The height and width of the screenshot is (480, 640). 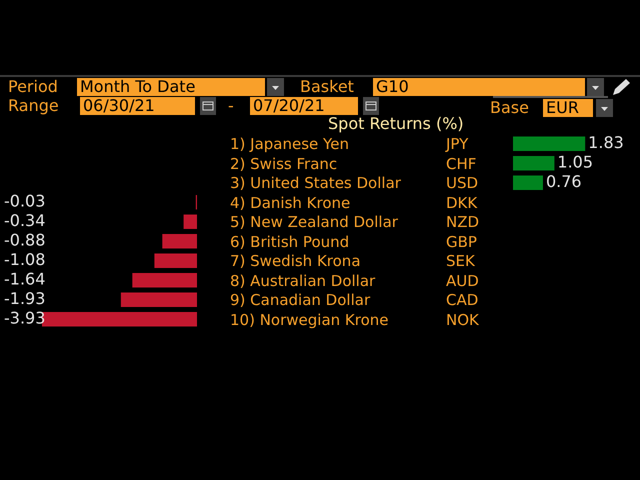 I want to click on y-tick-label: 1) Japanese Yen, so click(x=289, y=144).